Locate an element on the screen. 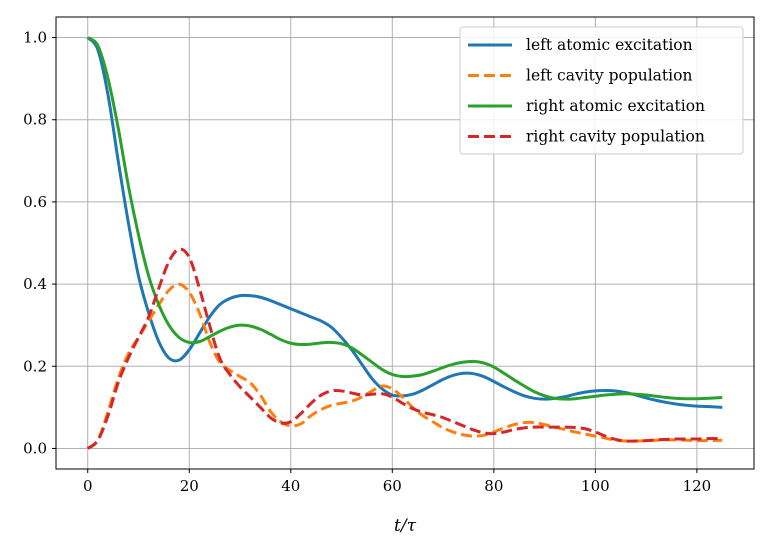 The width and height of the screenshot is (772, 549). x-tick-label: 0 is located at coordinates (88, 486).